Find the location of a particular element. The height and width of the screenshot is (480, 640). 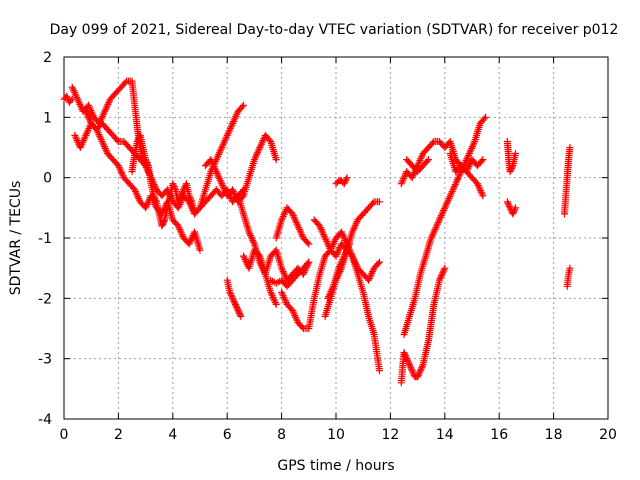

y-tick-label: 1 is located at coordinates (47, 118).